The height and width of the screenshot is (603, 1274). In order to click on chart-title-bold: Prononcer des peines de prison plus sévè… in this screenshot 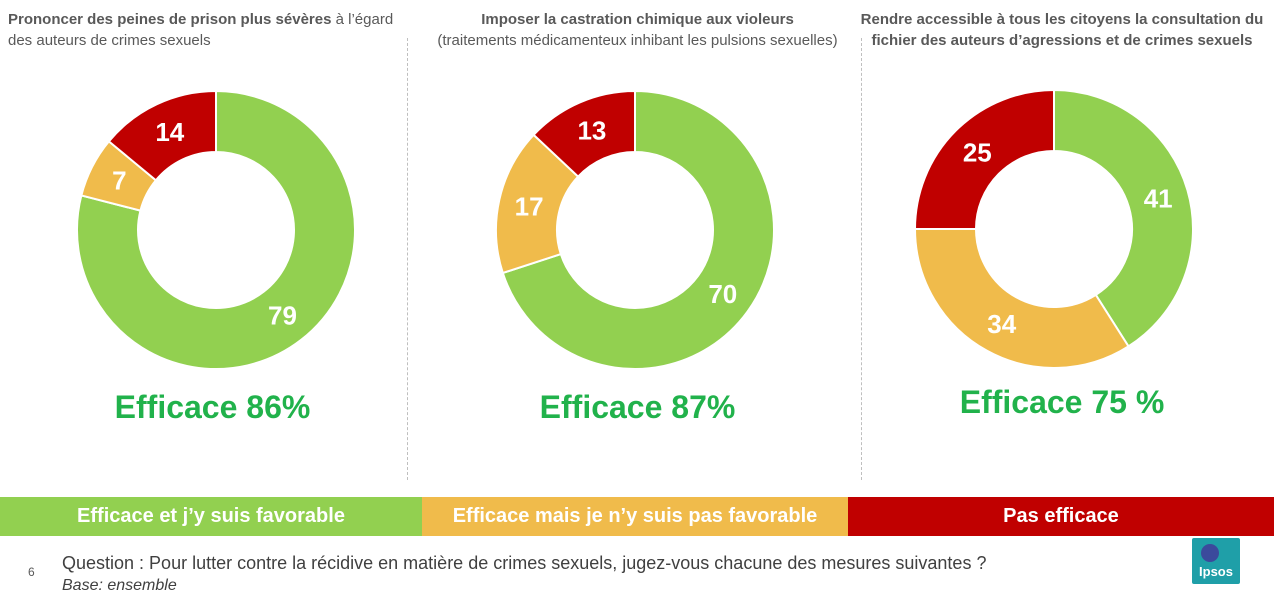, I will do `click(170, 19)`.